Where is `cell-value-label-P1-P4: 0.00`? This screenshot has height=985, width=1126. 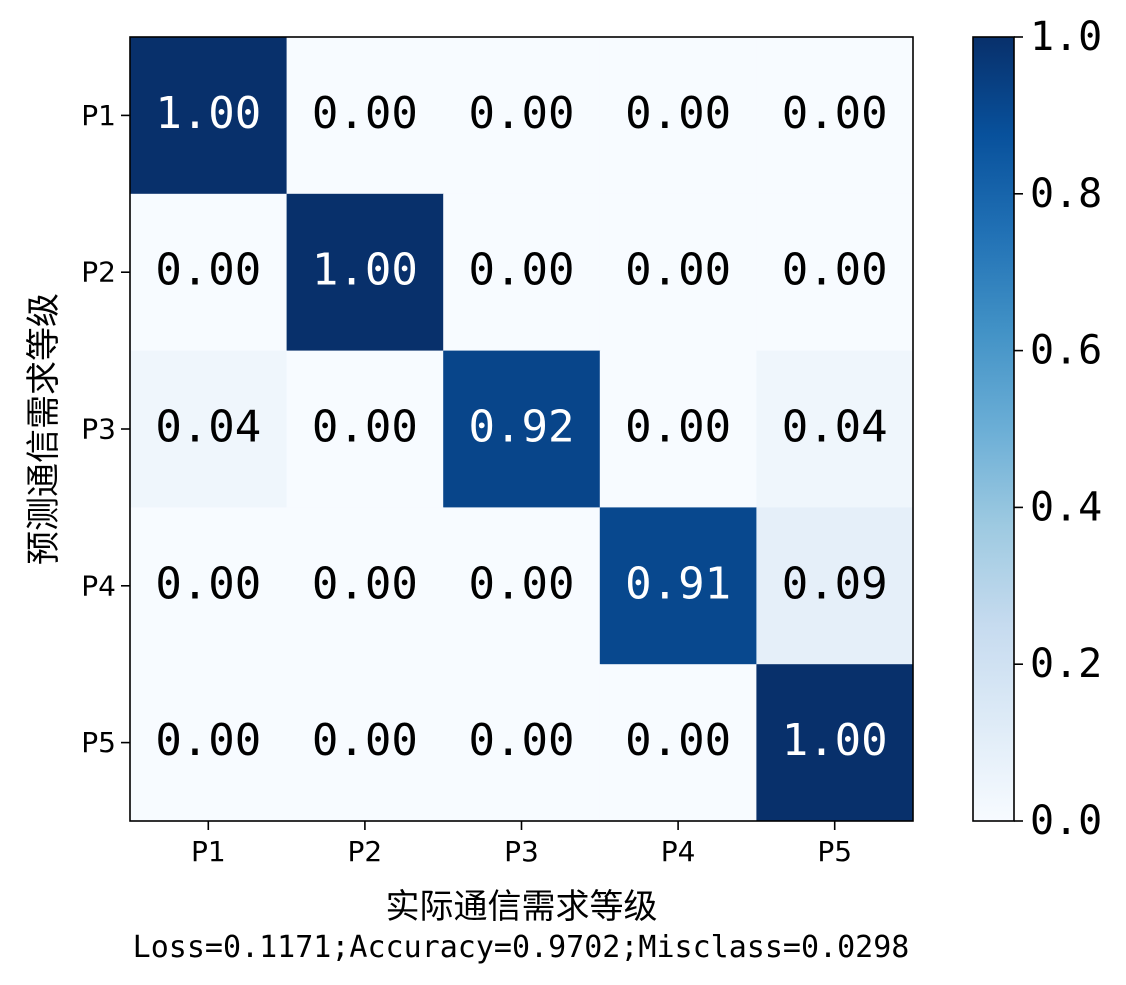 cell-value-label-P1-P4: 0.00 is located at coordinates (678, 113).